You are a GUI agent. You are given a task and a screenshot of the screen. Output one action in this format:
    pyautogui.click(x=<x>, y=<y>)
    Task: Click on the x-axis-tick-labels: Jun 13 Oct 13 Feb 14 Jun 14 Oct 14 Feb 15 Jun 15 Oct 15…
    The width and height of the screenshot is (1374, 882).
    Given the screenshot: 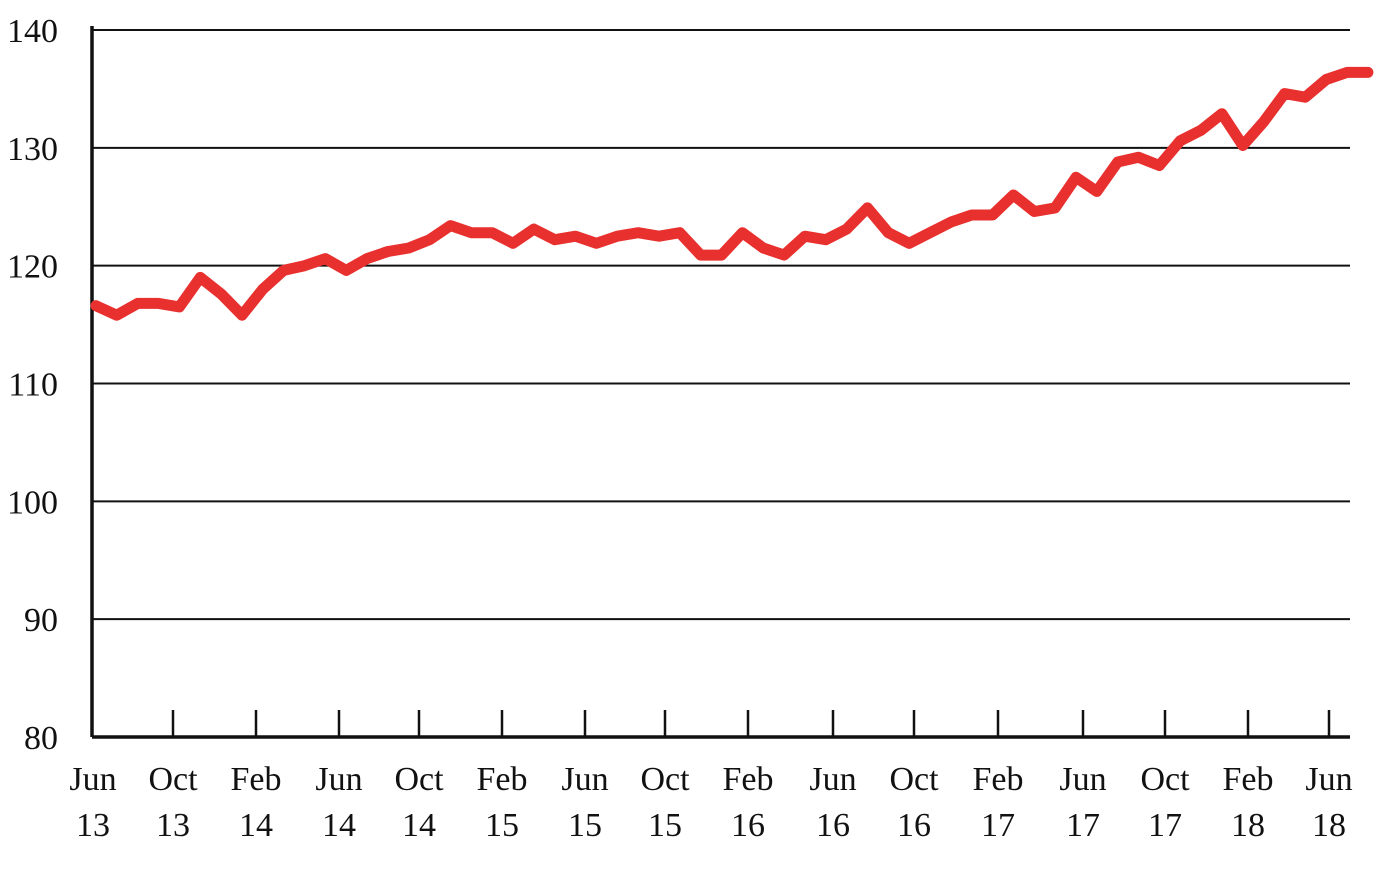 What is the action you would take?
    pyautogui.click(x=710, y=802)
    